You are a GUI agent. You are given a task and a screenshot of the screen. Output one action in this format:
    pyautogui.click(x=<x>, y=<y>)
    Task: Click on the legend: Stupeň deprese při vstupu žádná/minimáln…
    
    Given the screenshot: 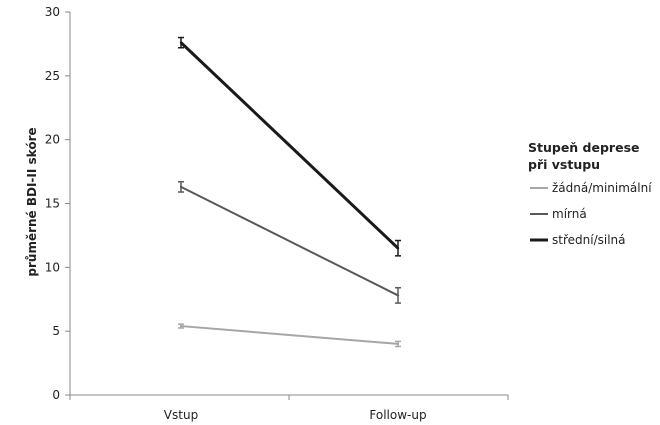 What is the action you would take?
    pyautogui.click(x=590, y=193)
    